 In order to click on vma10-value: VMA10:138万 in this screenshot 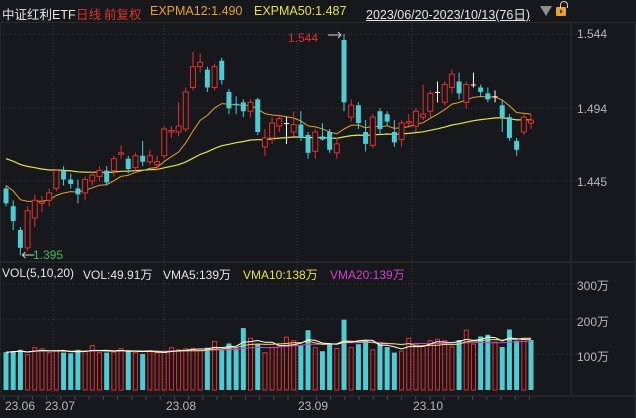, I will do `click(280, 275)`.